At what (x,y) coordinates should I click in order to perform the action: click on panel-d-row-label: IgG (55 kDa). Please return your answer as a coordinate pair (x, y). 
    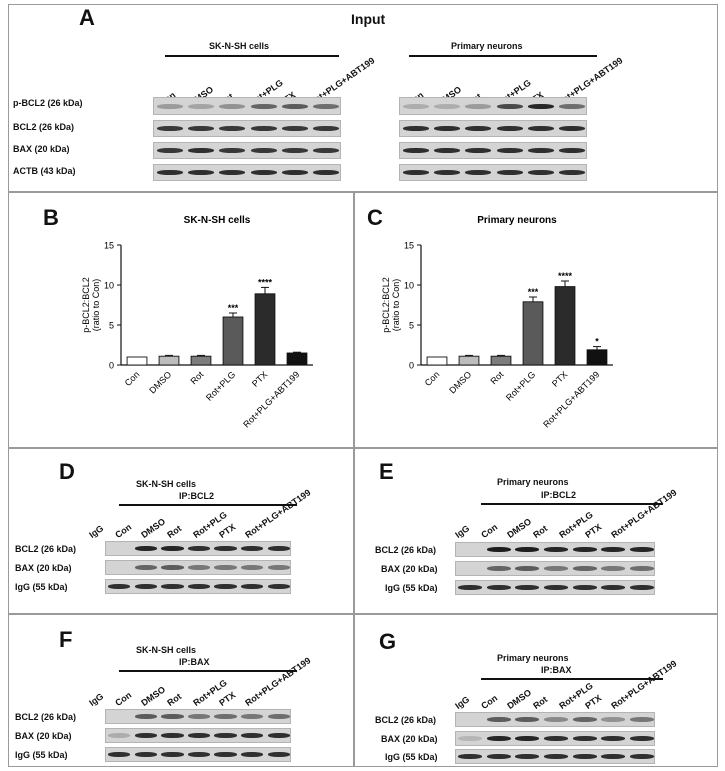
    Looking at the image, I should click on (41, 587).